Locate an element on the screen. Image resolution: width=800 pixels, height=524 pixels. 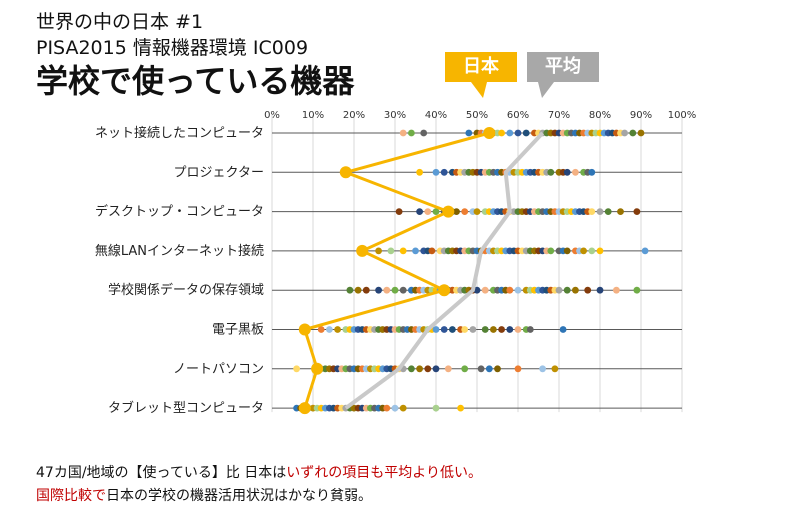
footer-line-2-highlight: 国際比較で is located at coordinates (71, 496).